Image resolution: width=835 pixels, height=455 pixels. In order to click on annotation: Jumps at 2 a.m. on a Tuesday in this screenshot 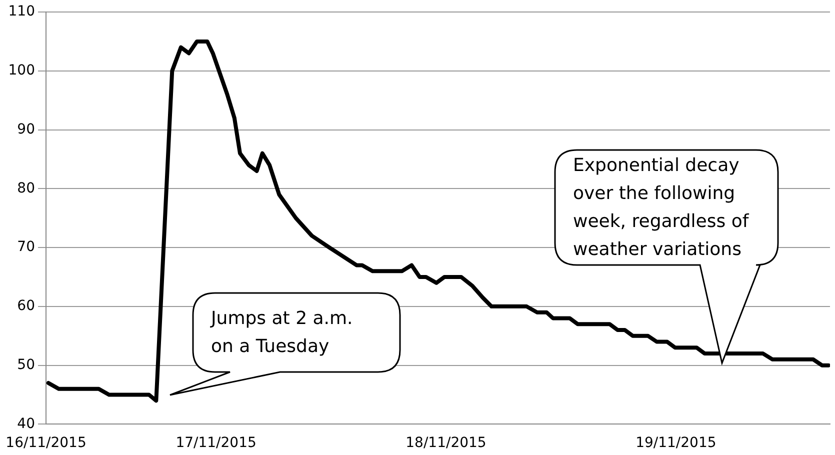, I will do `click(282, 332)`.